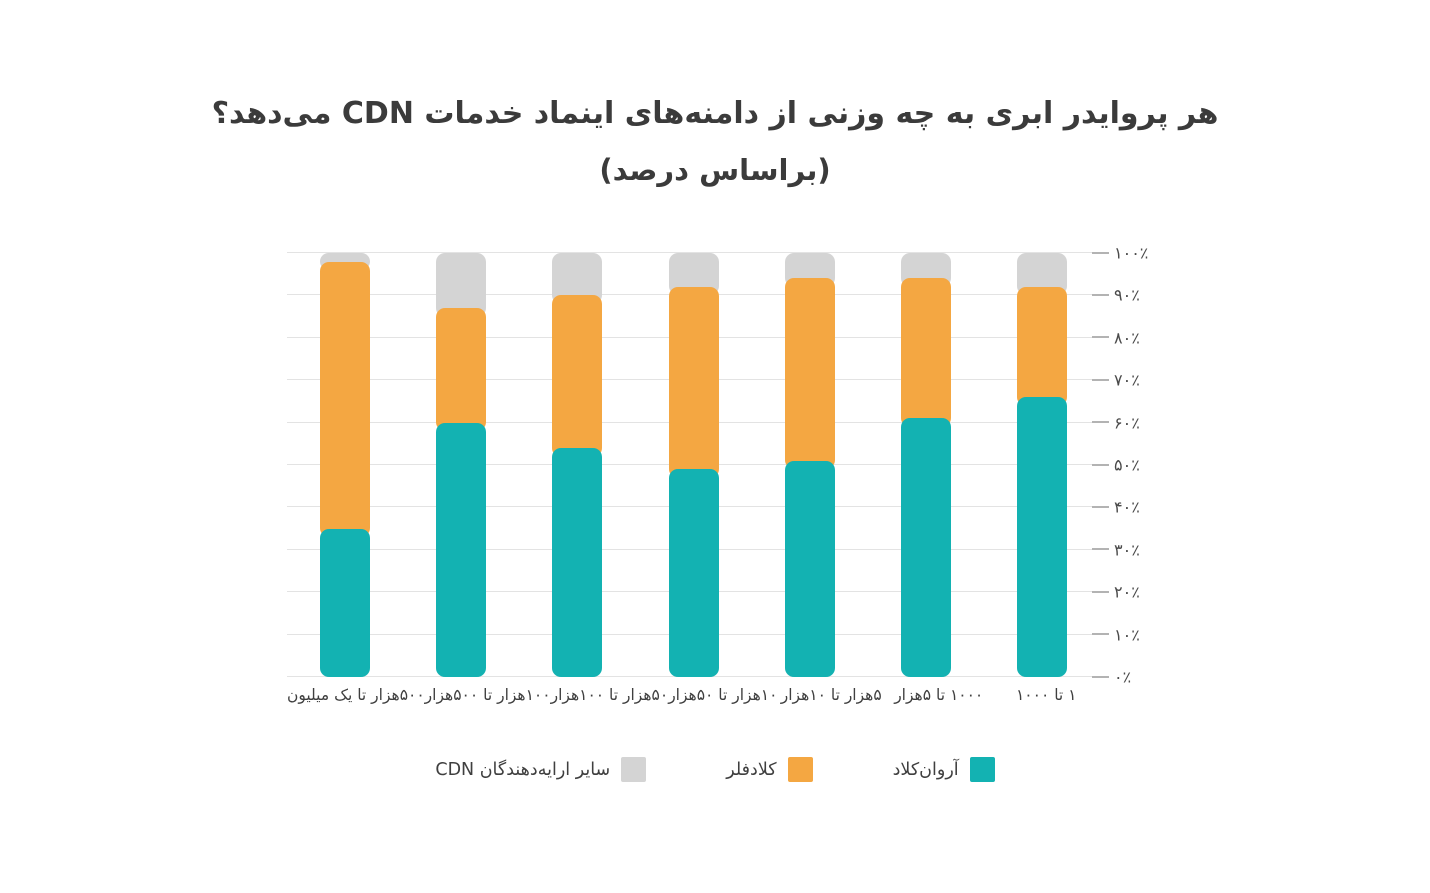 The height and width of the screenshot is (893, 1430). I want to click on legend-item-other-cdn-providers: سایر ارایه‌دهندگان CDN, so click(541, 769).